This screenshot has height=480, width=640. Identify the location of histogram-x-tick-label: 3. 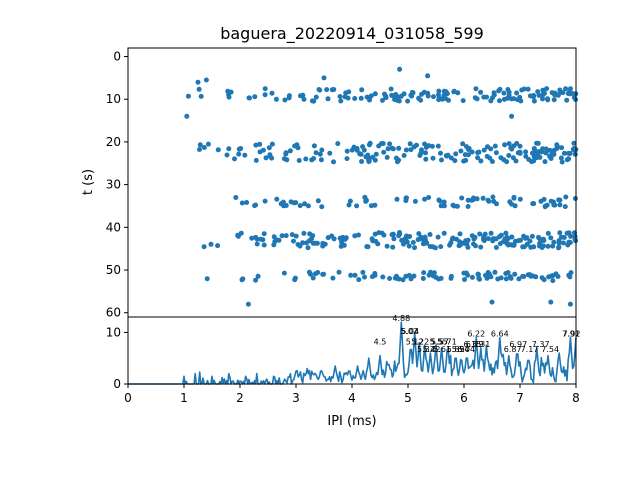
(296, 398).